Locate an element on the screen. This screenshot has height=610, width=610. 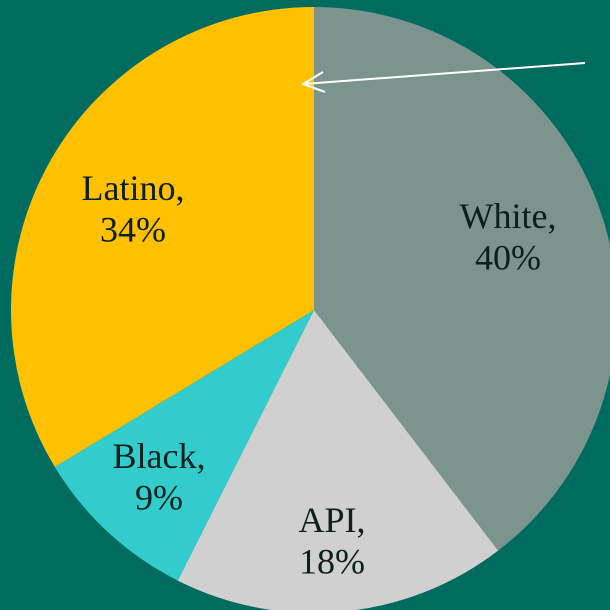
slice-label-latino: Latino, 34% is located at coordinates (133, 208).